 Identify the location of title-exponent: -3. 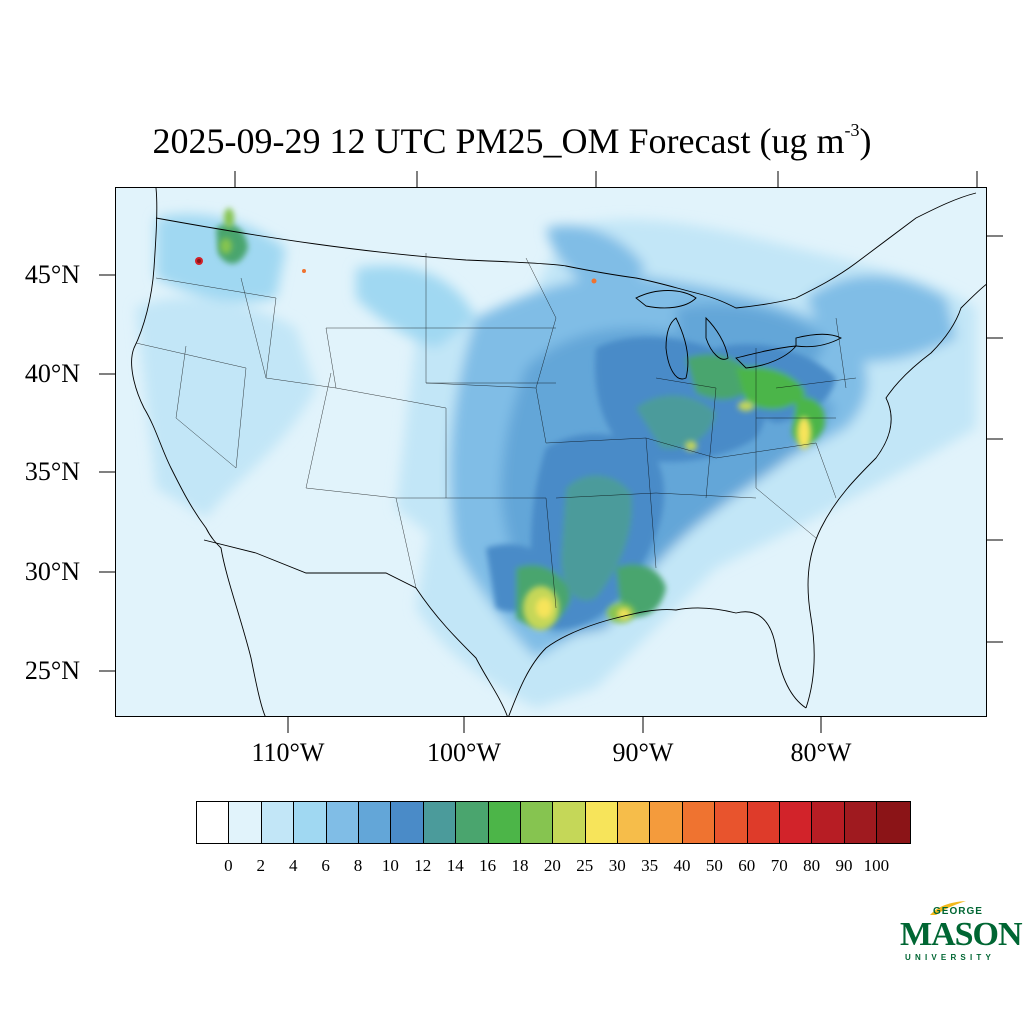
(852, 130).